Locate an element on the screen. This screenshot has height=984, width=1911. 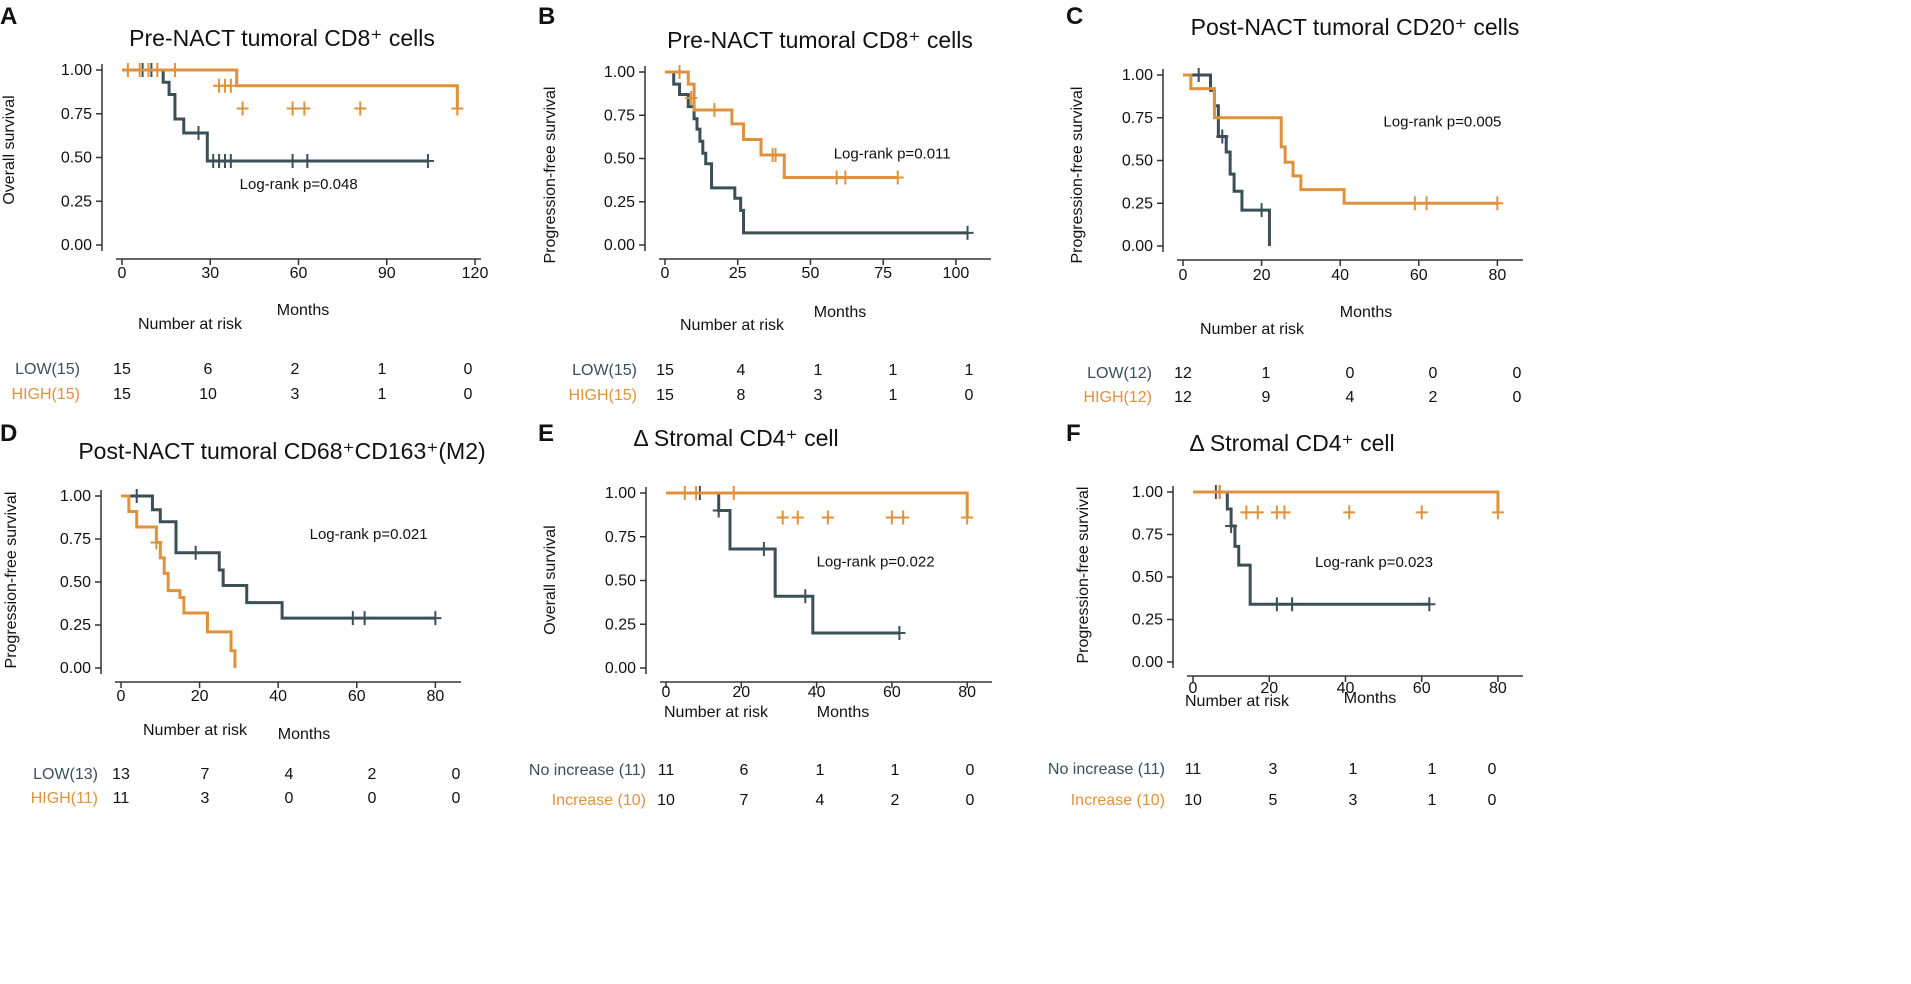
risk-row-label-low: LOW(15) is located at coordinates (47, 369).